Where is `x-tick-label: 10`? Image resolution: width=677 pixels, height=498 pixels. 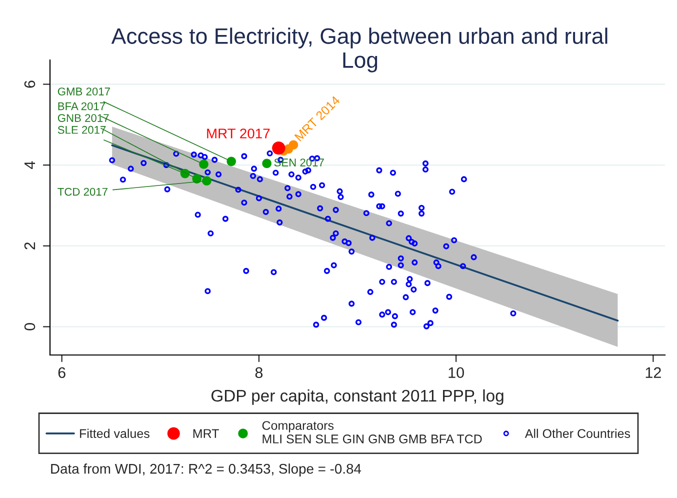
x-tick-label: 10 is located at coordinates (456, 372).